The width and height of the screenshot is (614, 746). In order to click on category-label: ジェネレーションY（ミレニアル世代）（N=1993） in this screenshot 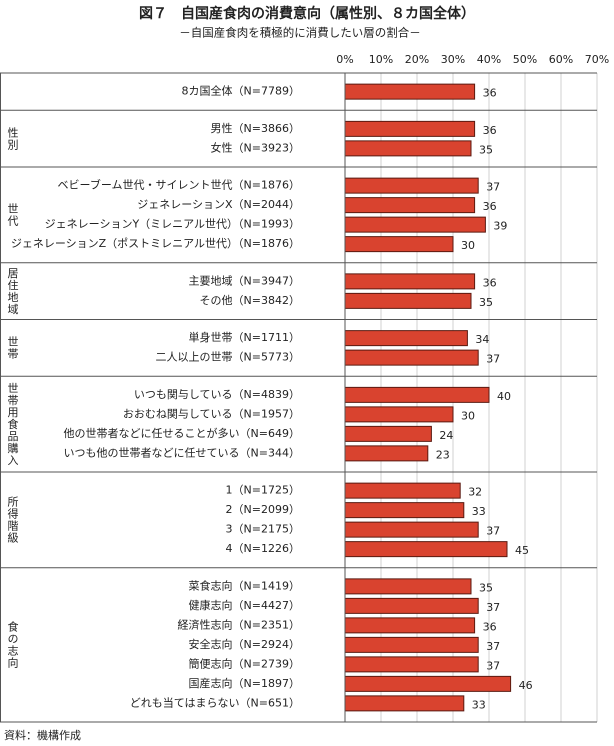, I will do `click(172, 224)`.